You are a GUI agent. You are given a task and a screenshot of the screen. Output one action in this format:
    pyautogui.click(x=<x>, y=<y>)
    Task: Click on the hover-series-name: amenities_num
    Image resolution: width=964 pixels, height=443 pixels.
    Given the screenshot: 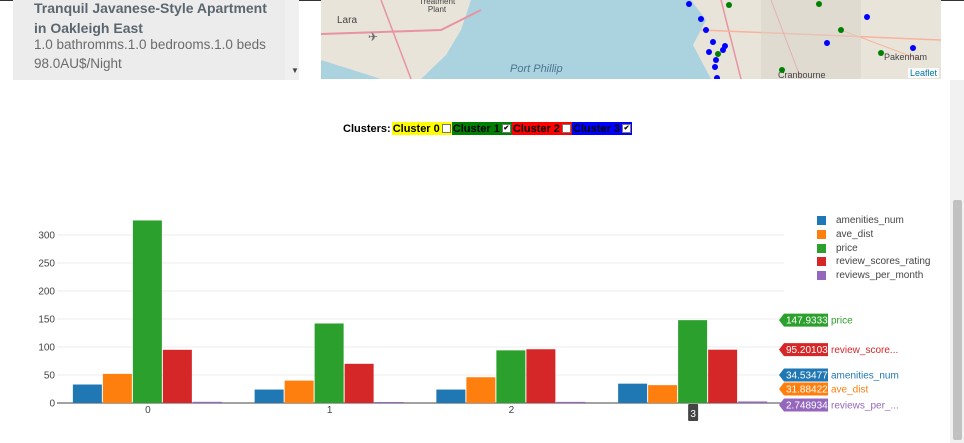 What is the action you would take?
    pyautogui.click(x=865, y=376)
    